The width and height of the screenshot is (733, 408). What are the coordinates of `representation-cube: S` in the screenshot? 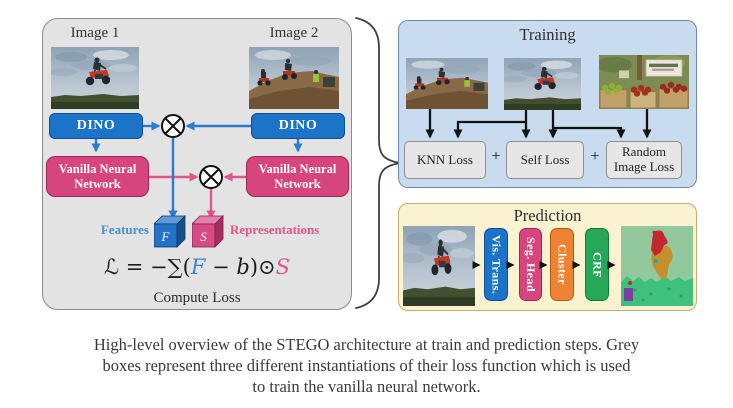 It's located at (208, 231).